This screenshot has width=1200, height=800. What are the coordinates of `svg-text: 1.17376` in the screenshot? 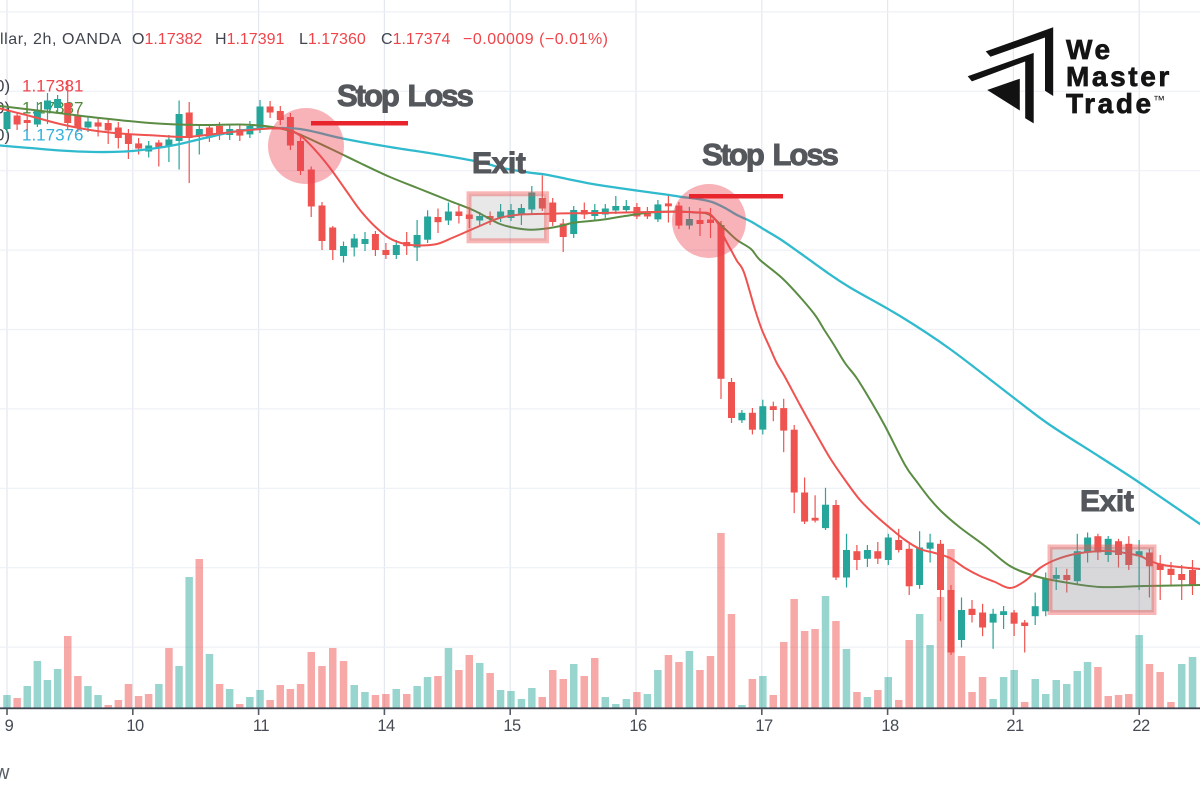 It's located at (52, 135).